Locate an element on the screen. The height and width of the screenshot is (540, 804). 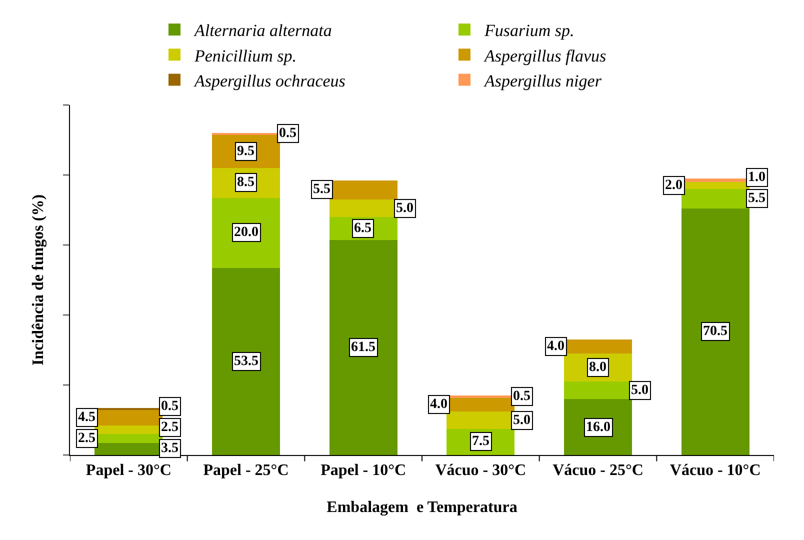
legend-label: Aspergillus flavus is located at coordinates (545, 56).